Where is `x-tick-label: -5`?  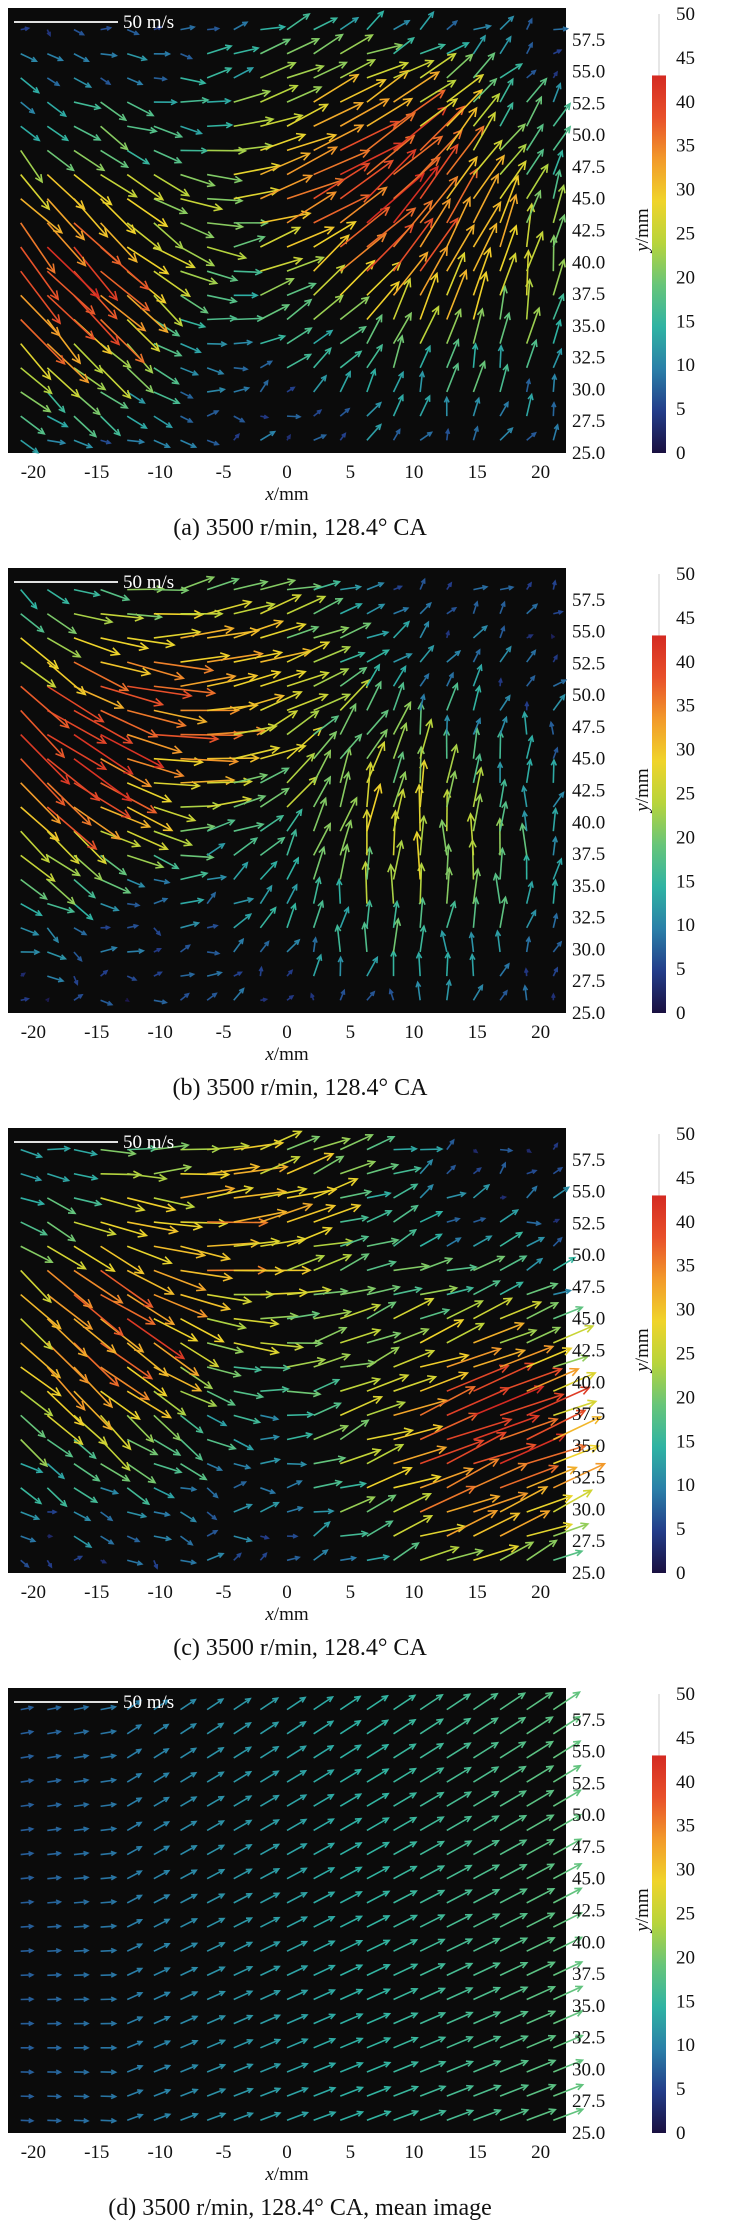
x-tick-label: -5 is located at coordinates (224, 1592).